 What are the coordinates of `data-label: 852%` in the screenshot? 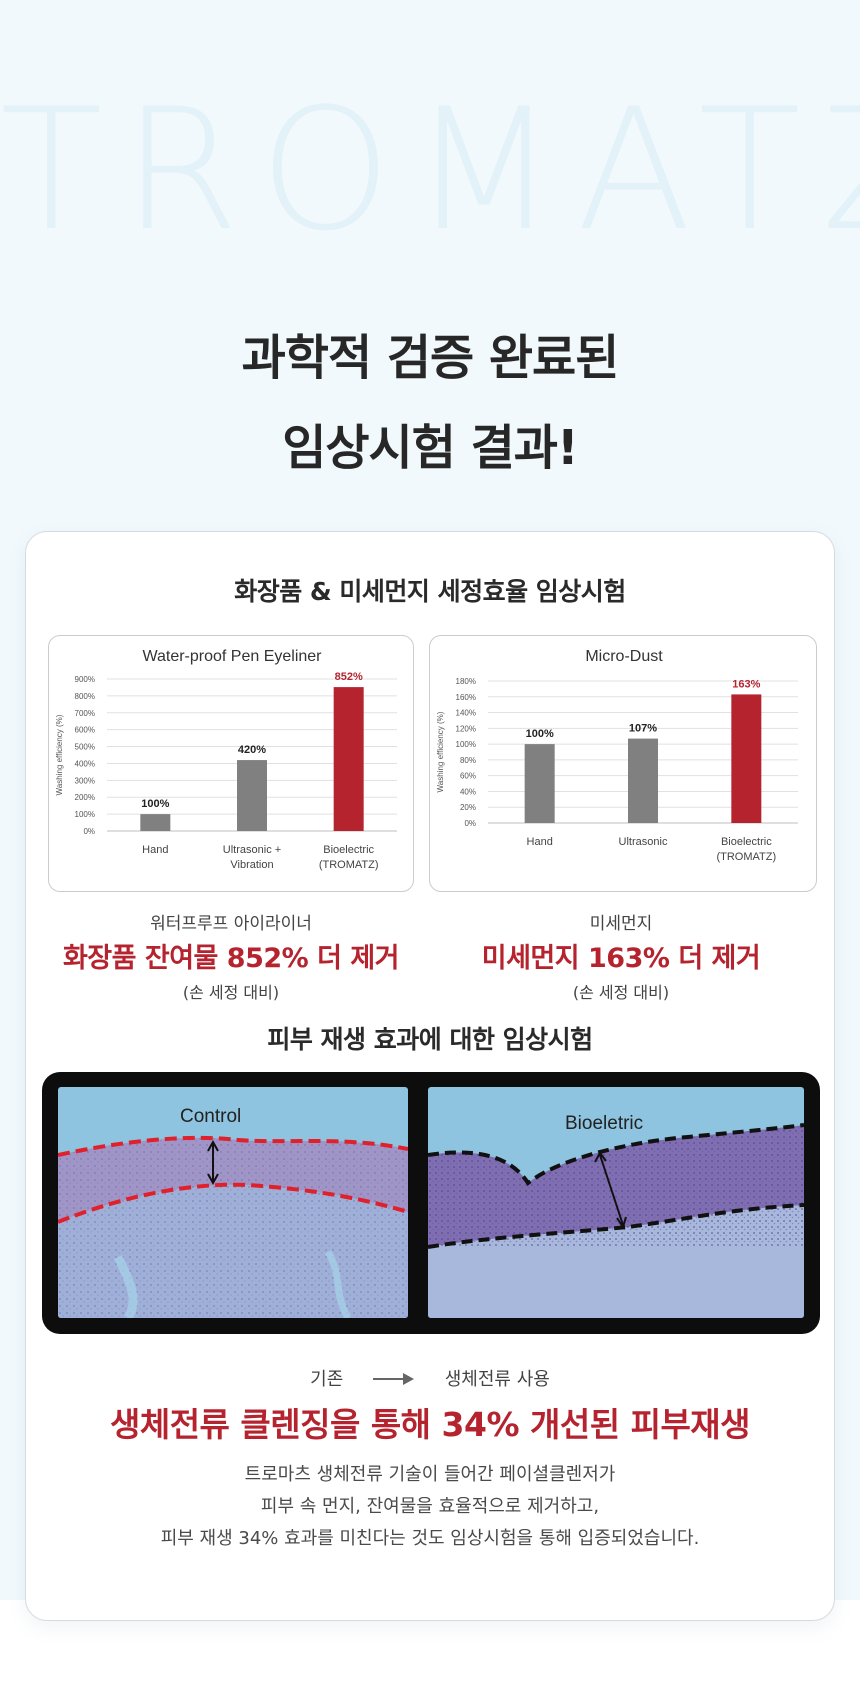 It's located at (349, 677).